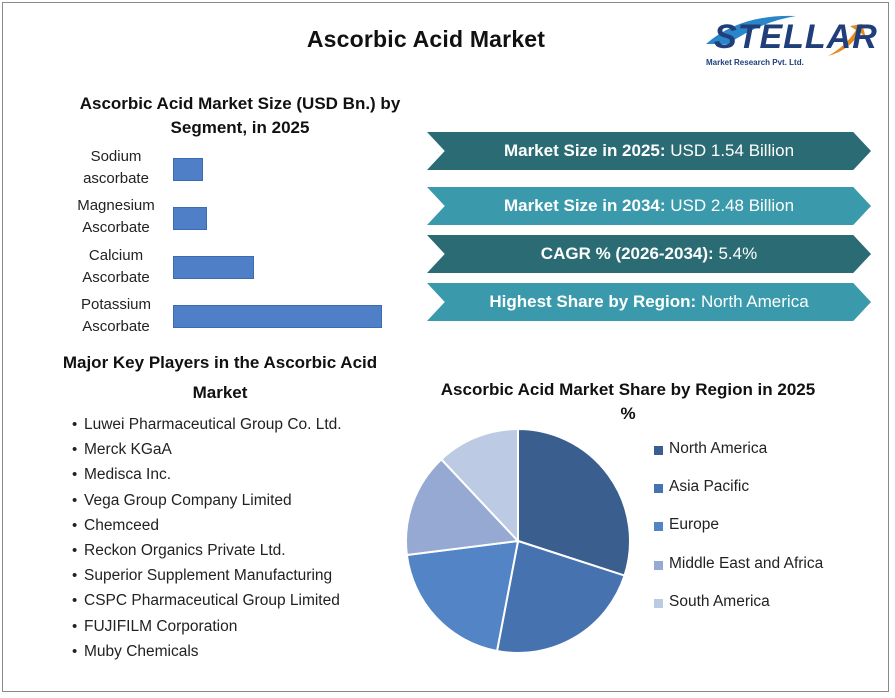  What do you see at coordinates (207, 500) in the screenshot?
I see `key-player-item: Vega Group Company Limited` at bounding box center [207, 500].